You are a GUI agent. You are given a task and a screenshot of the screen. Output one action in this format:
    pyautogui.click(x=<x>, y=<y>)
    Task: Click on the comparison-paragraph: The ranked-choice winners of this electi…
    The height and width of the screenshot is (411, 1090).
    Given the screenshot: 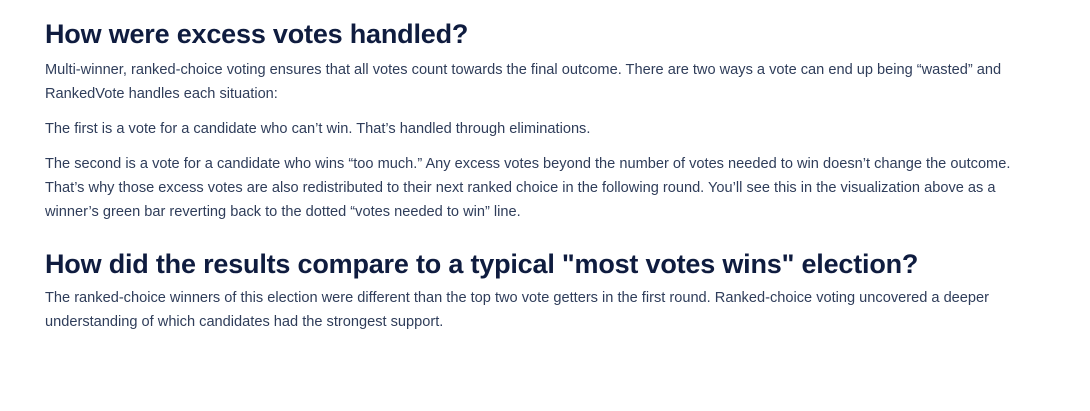 What is the action you would take?
    pyautogui.click(x=517, y=310)
    